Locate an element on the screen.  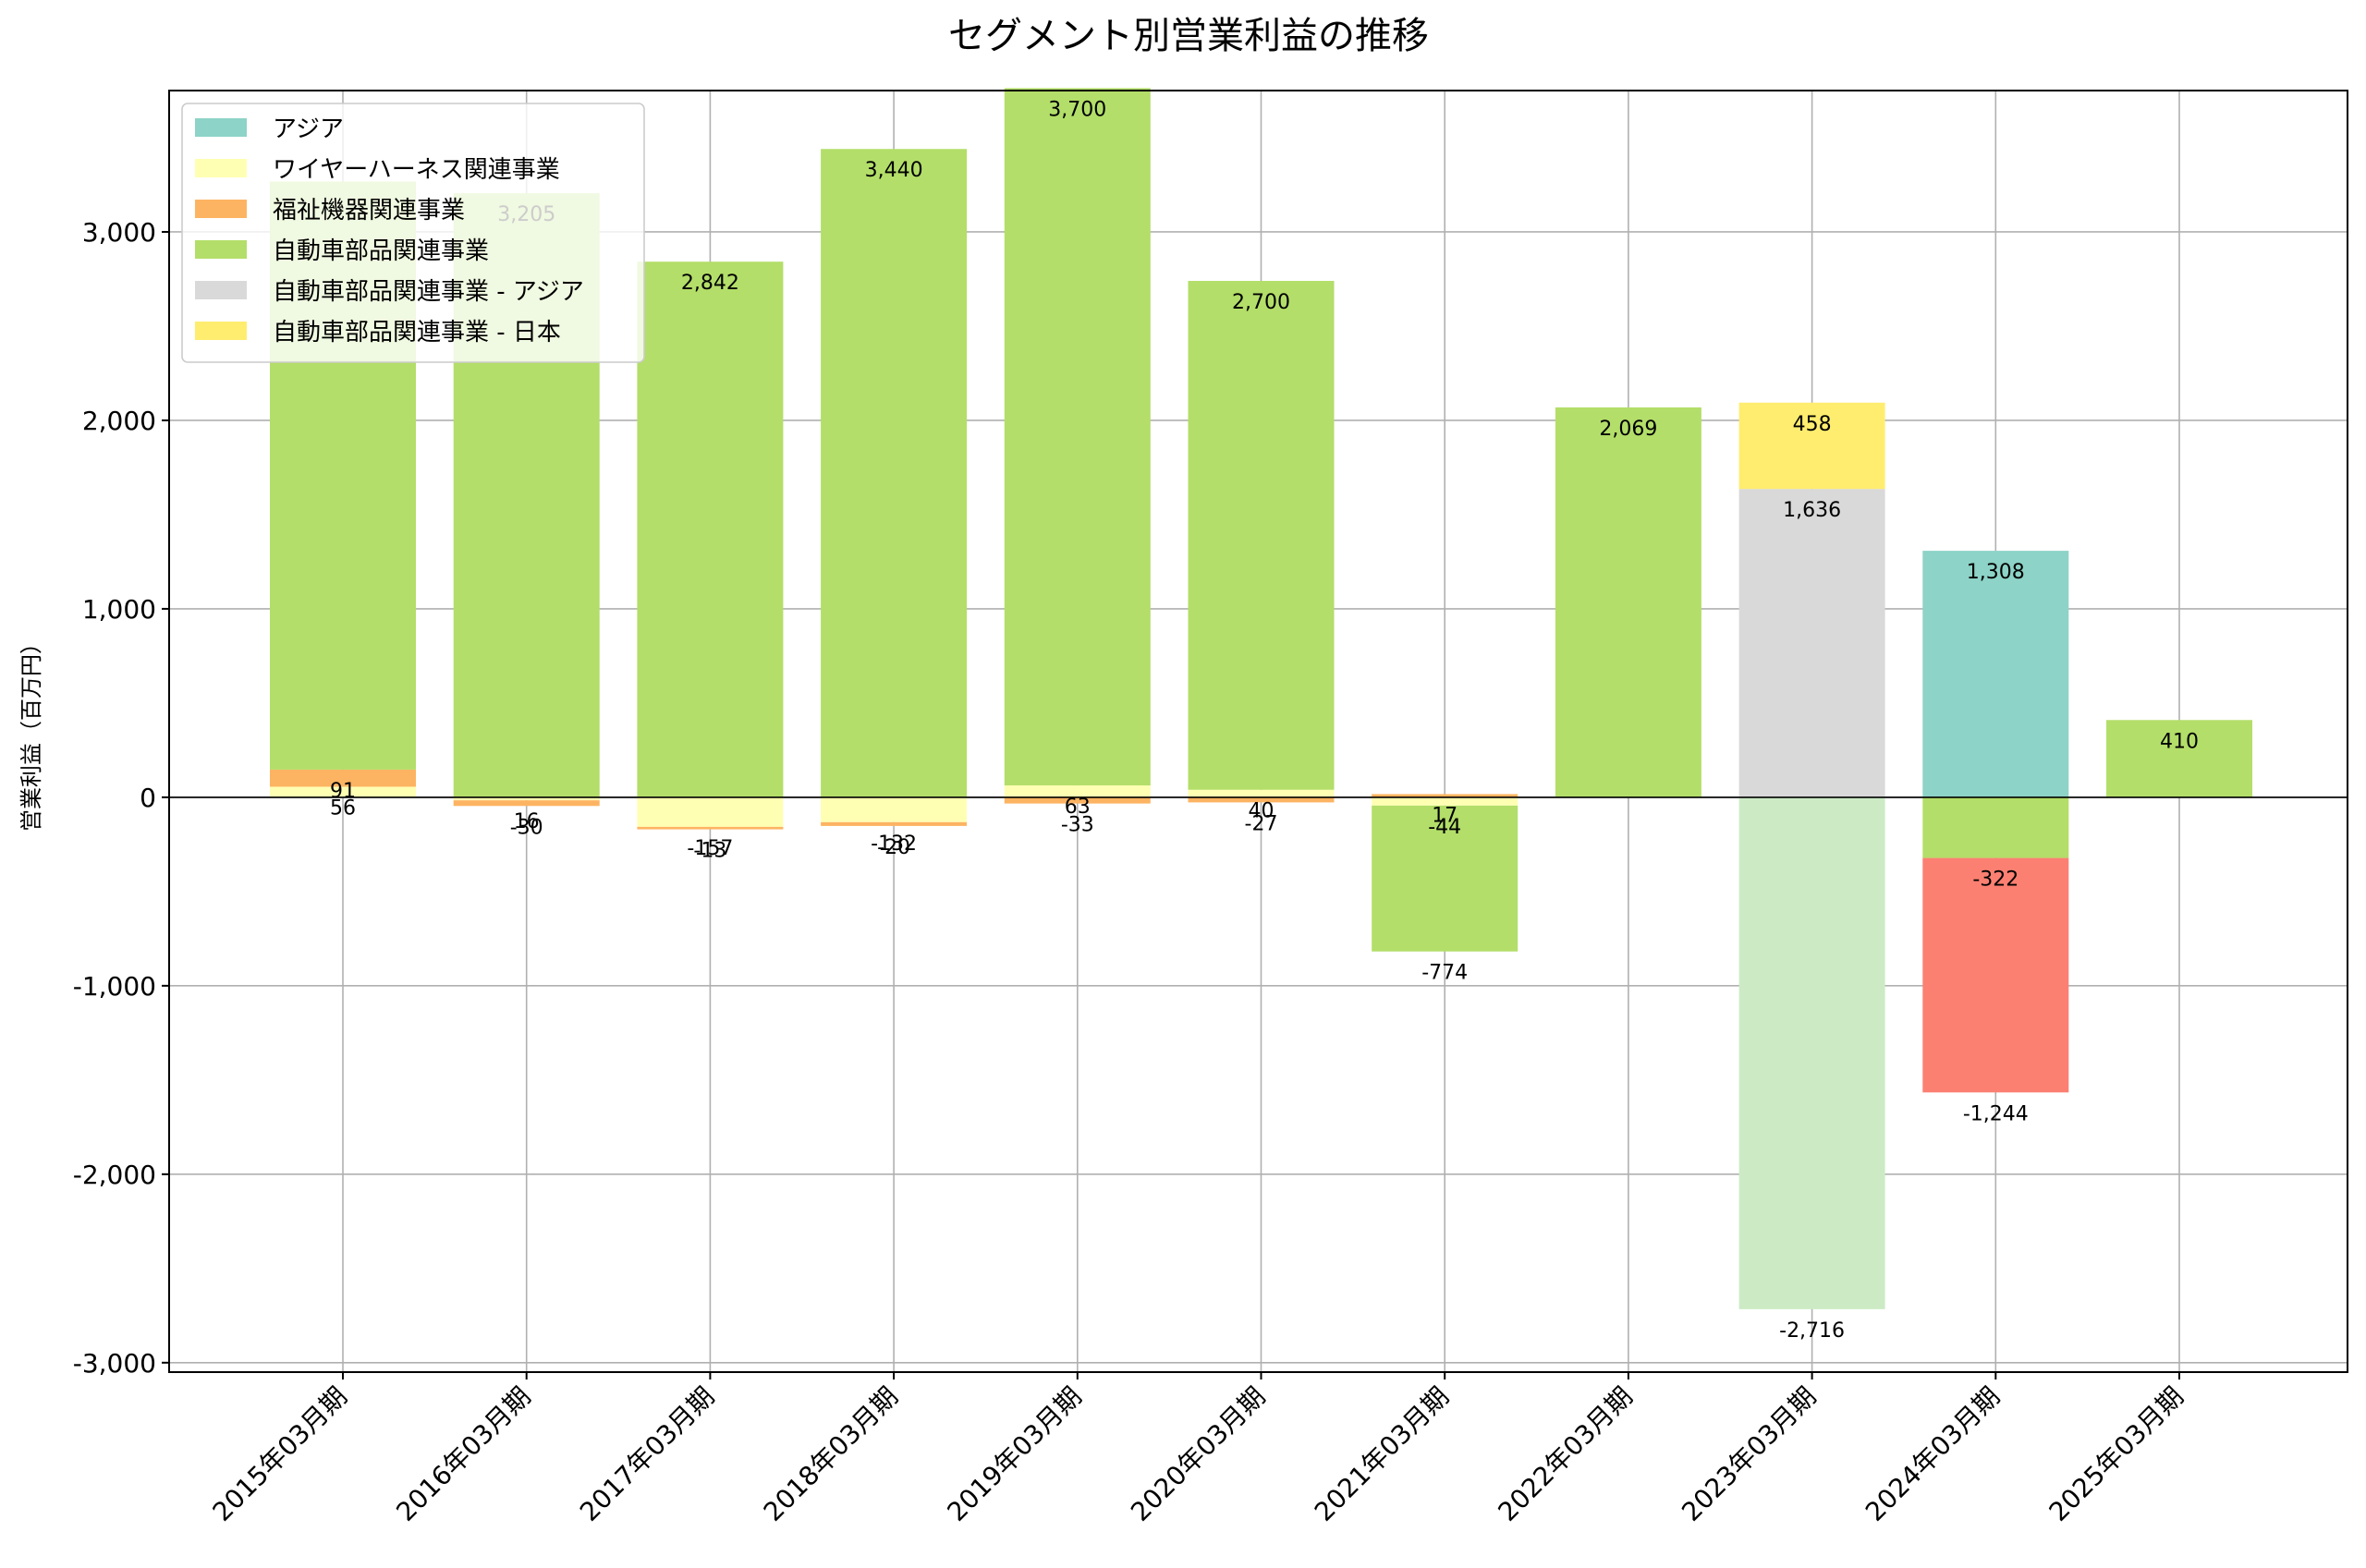
legend-label: 自動車部品関連事業 - アジア is located at coordinates (429, 292).